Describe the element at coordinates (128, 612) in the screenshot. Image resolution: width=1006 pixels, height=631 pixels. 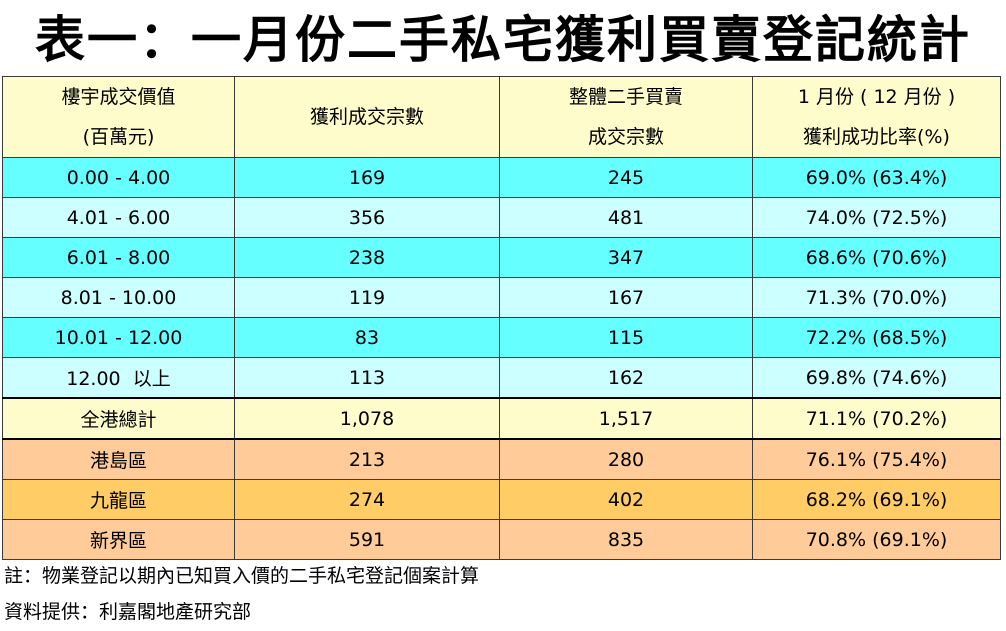
I see `source-credit: 資料提供：利嘉閣地產研究部` at that location.